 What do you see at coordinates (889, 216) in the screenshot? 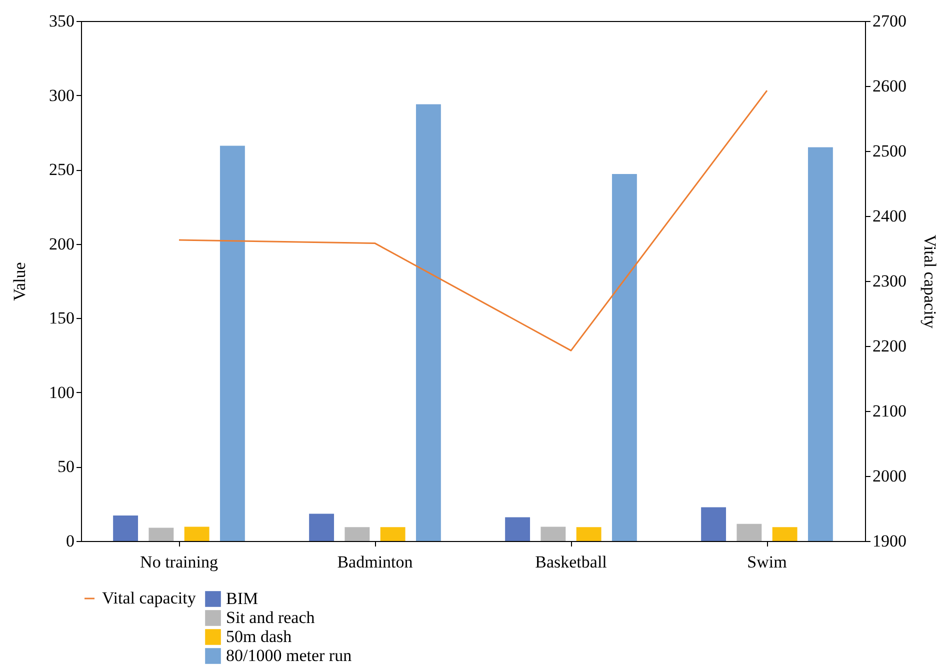
I see `y2-tick-label: 2400` at bounding box center [889, 216].